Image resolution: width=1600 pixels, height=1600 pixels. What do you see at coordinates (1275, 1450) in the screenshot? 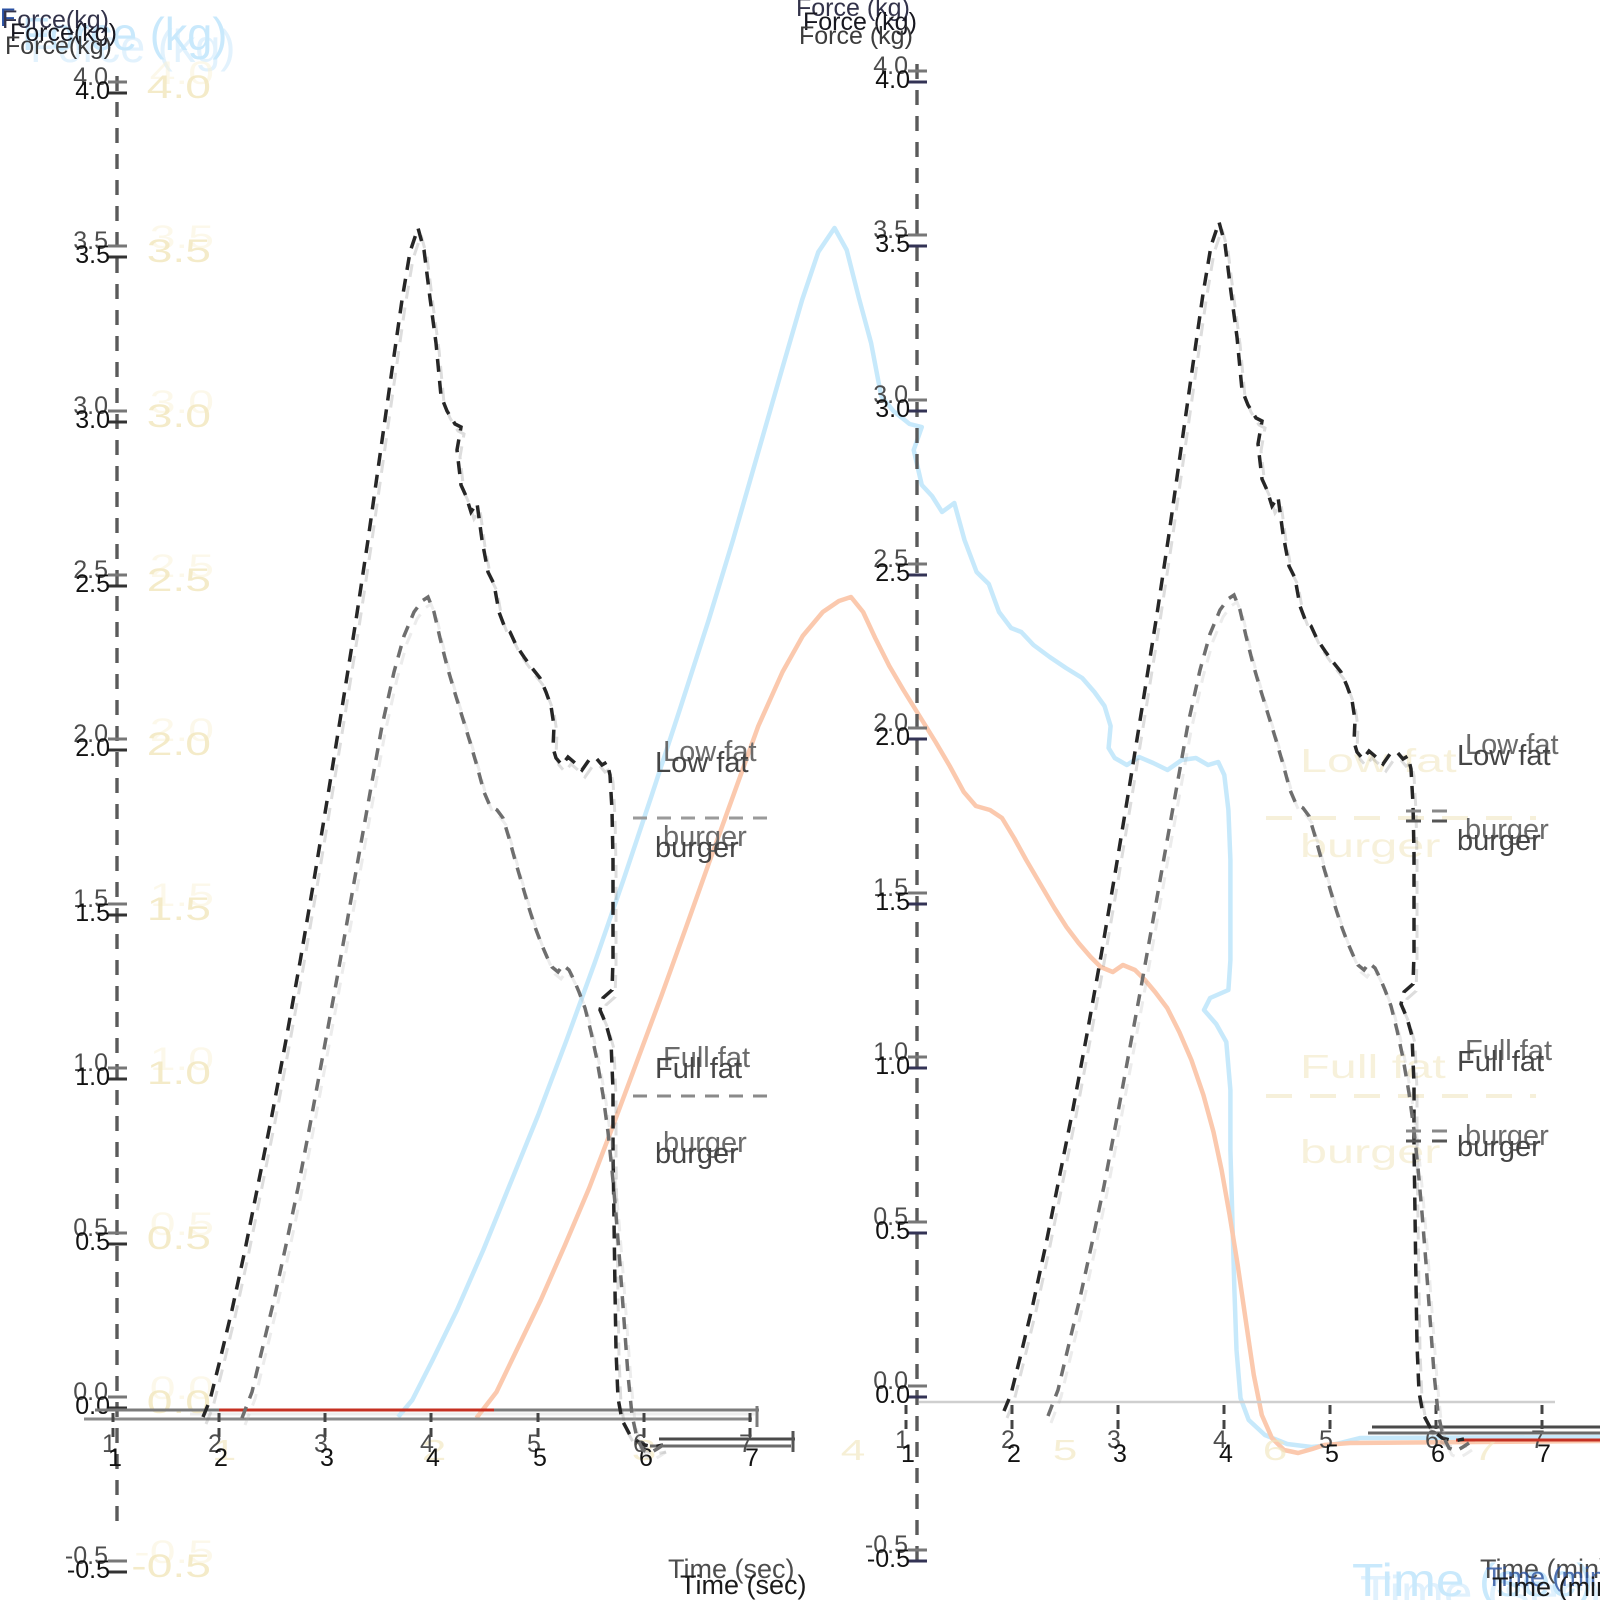
I see `svg-text: 6` at bounding box center [1275, 1450].